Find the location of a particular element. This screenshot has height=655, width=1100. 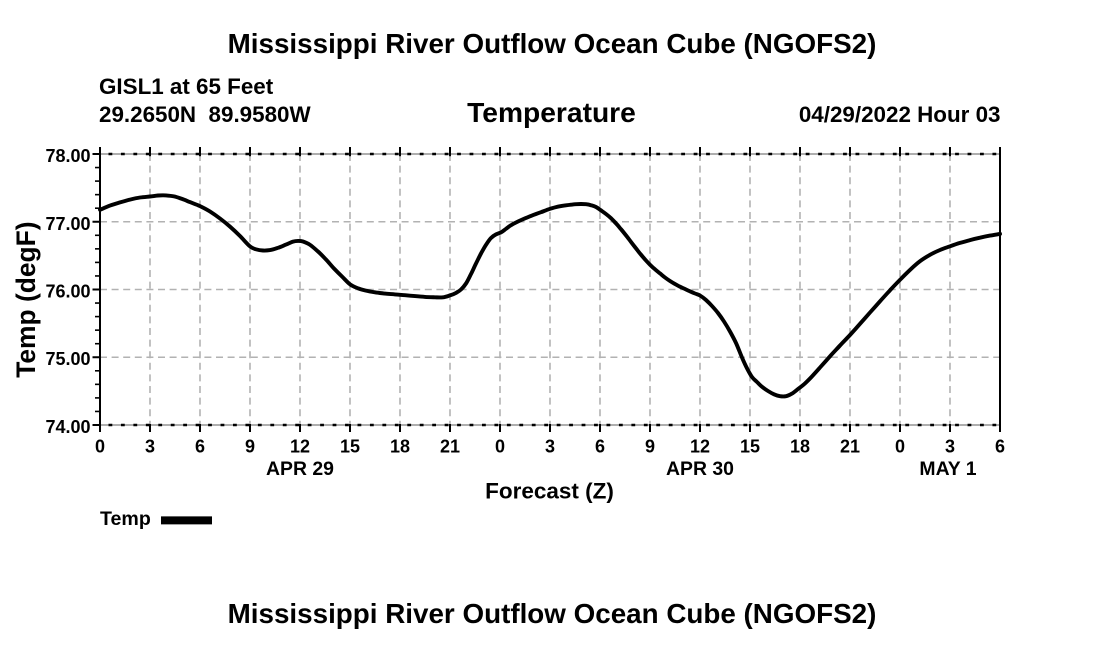

svg-text: 78.00 is located at coordinates (67, 156).